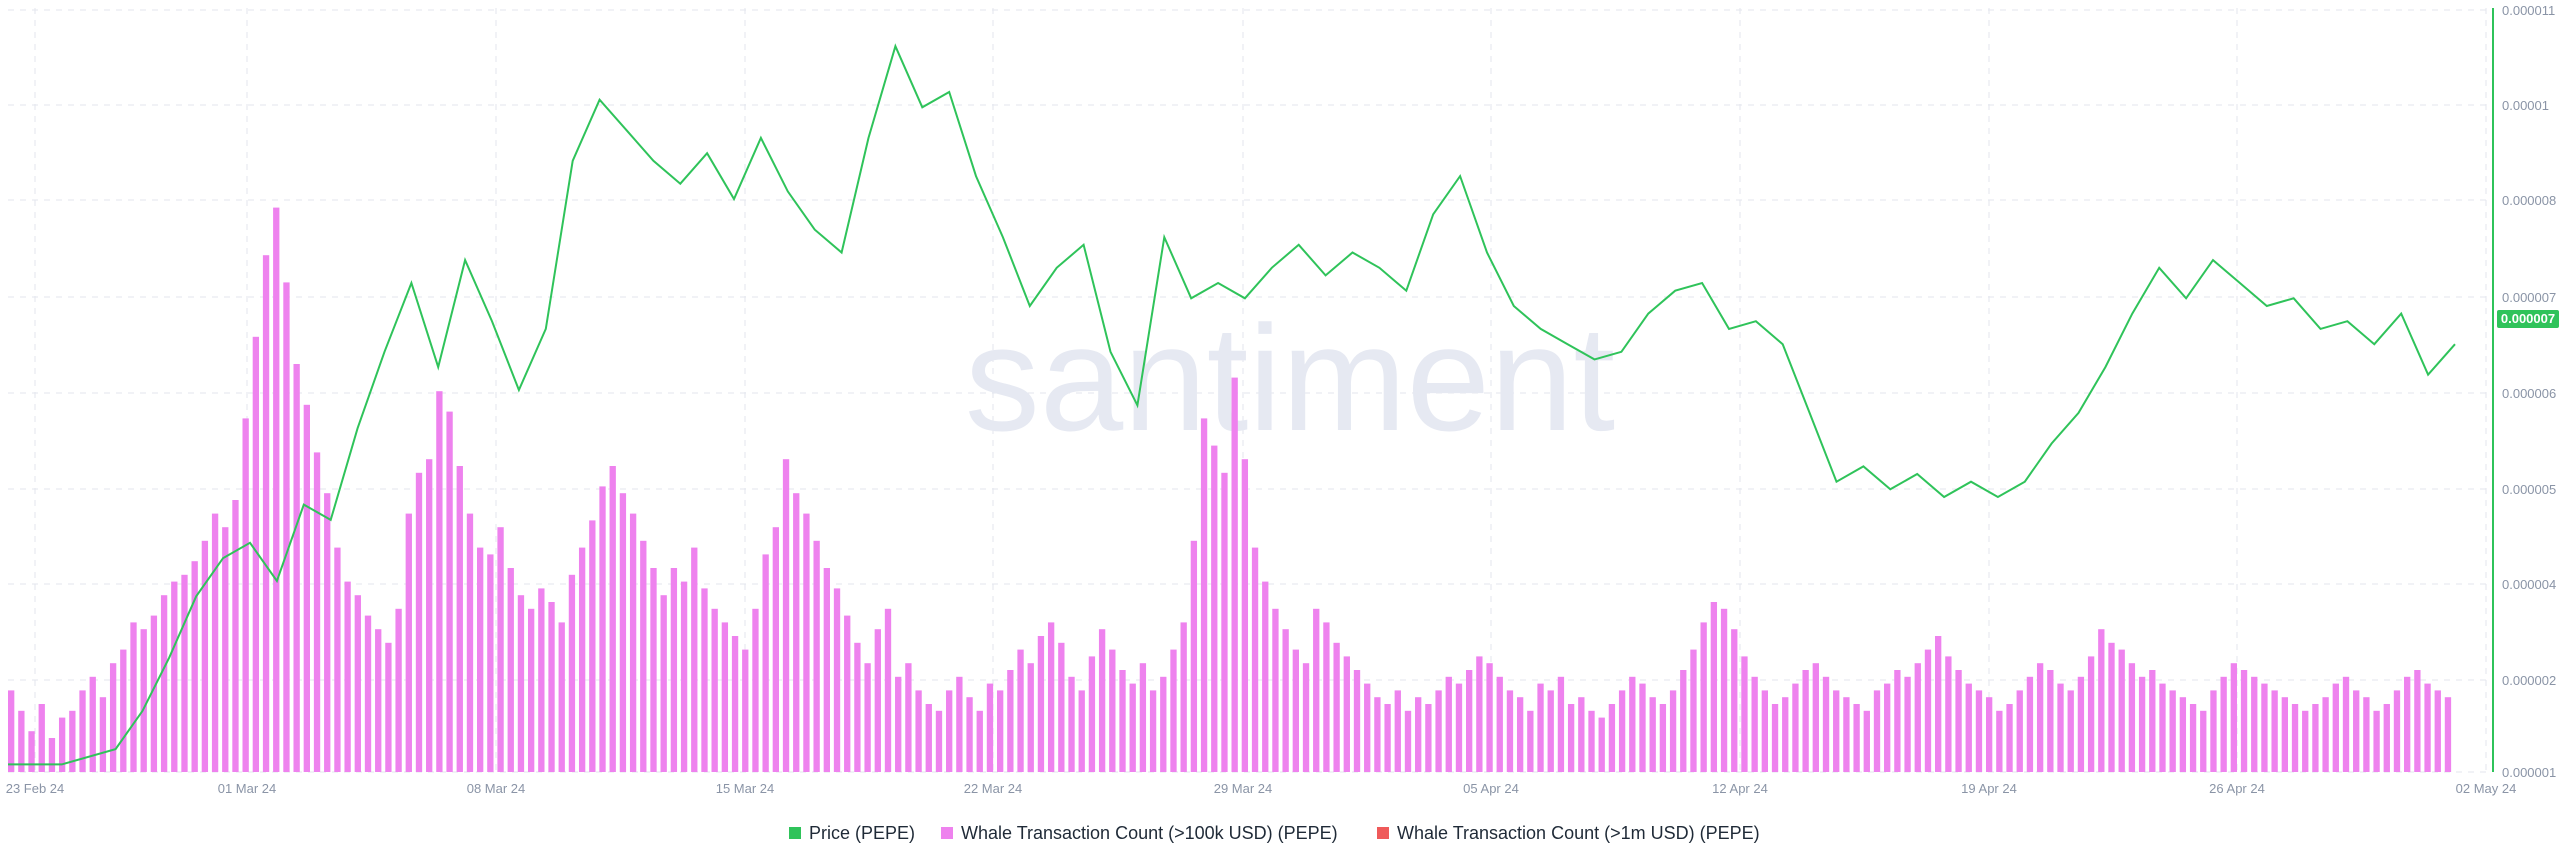  I want to click on x-tick-label: 02 May 24, so click(2486, 788).